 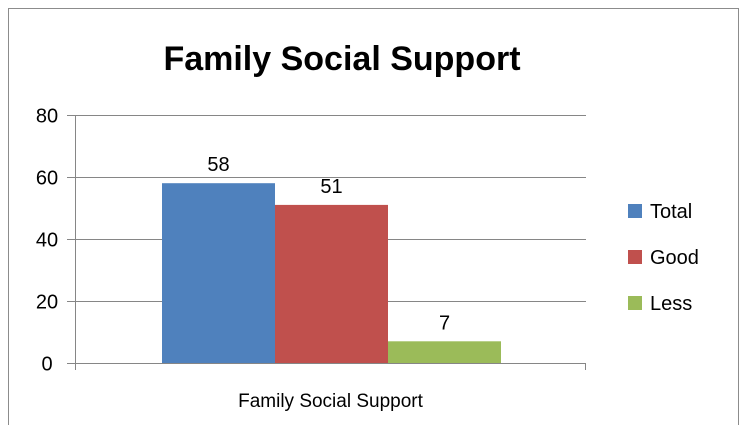 I want to click on legend-swatch-less, so click(x=635, y=303).